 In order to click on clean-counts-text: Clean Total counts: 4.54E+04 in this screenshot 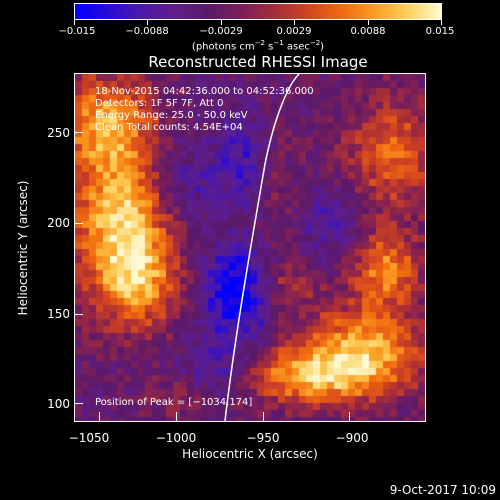, I will do `click(169, 127)`.